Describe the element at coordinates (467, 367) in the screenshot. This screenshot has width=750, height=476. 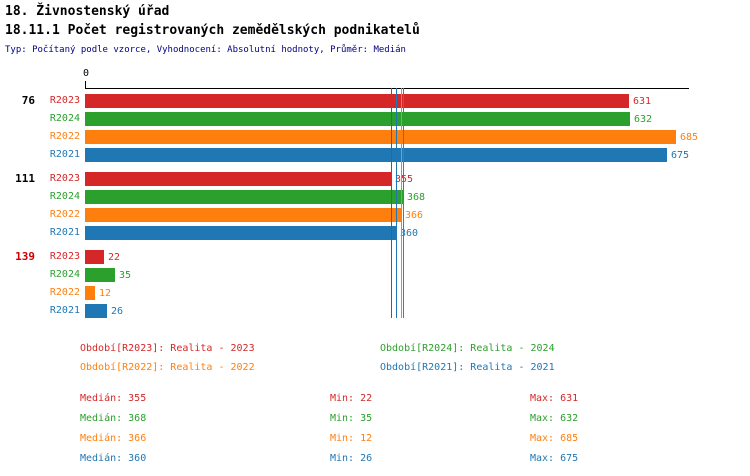
I see `legend-item-R2021: Období[R2021]: Realita - 2021` at that location.